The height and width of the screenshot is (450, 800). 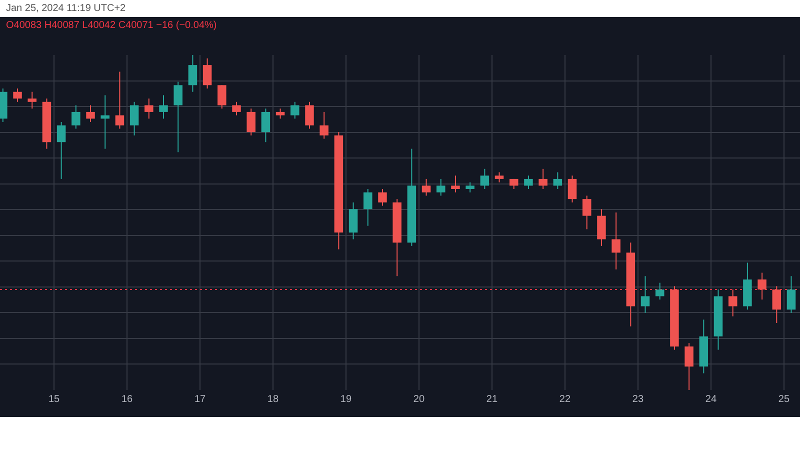 I want to click on text: O40083 H40087 L40042 C40071 −16 (−0.04%), so click(x=111, y=25).